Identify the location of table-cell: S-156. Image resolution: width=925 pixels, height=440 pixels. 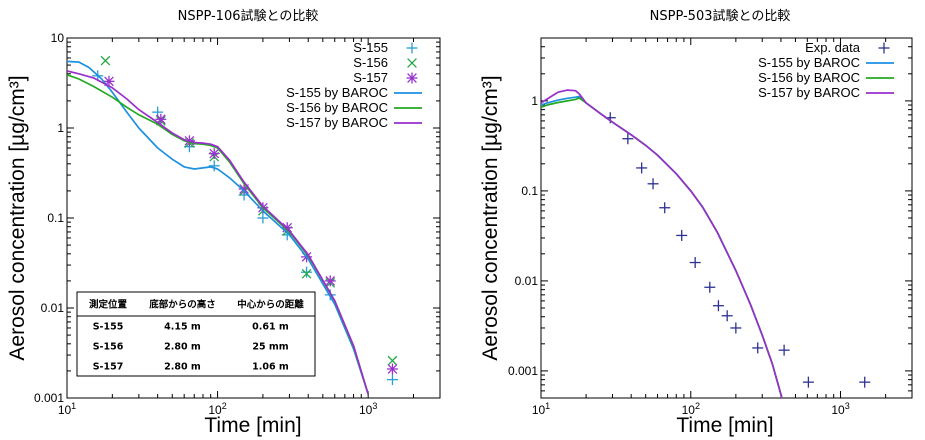
(108, 347).